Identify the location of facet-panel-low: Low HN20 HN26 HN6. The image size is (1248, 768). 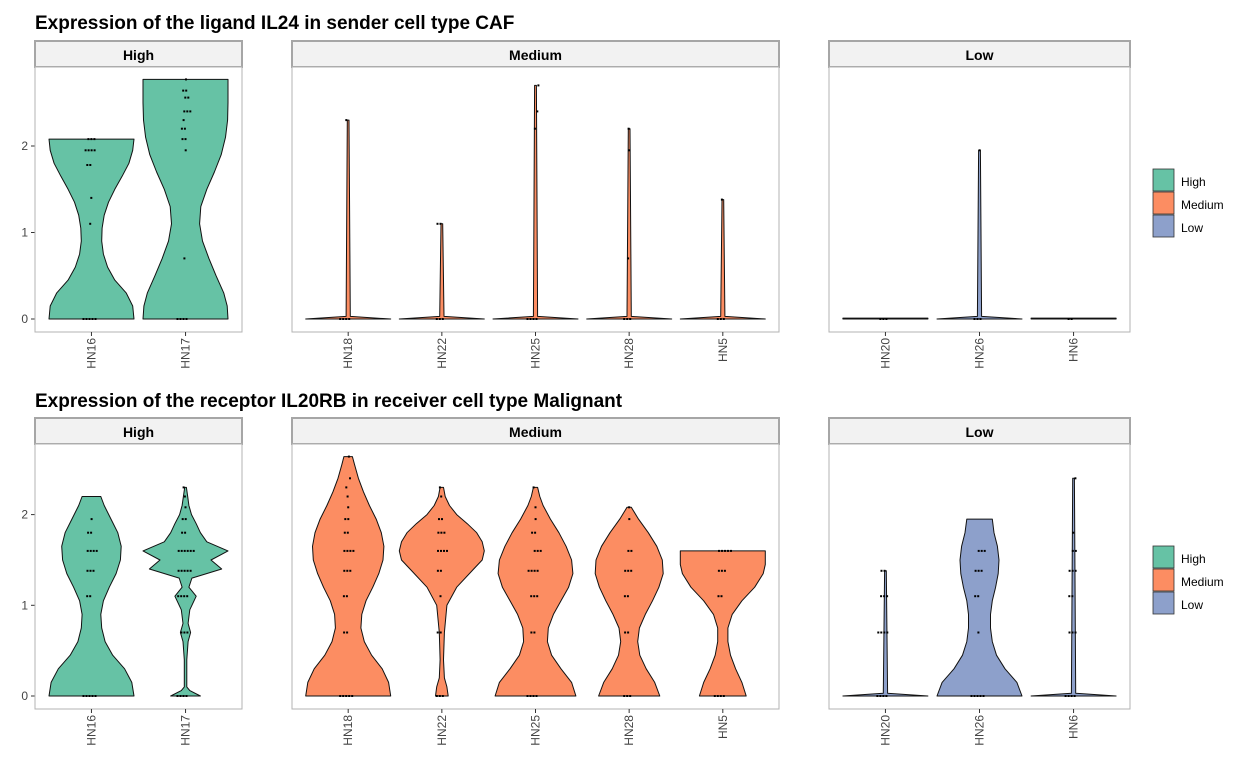
(979, 204).